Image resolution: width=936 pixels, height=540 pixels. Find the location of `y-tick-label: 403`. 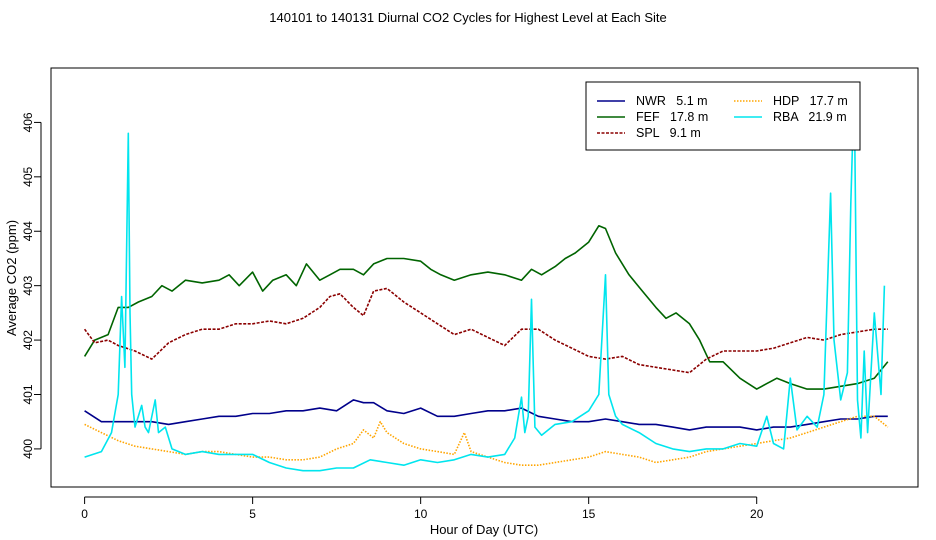

y-tick-label: 403 is located at coordinates (28, 285).